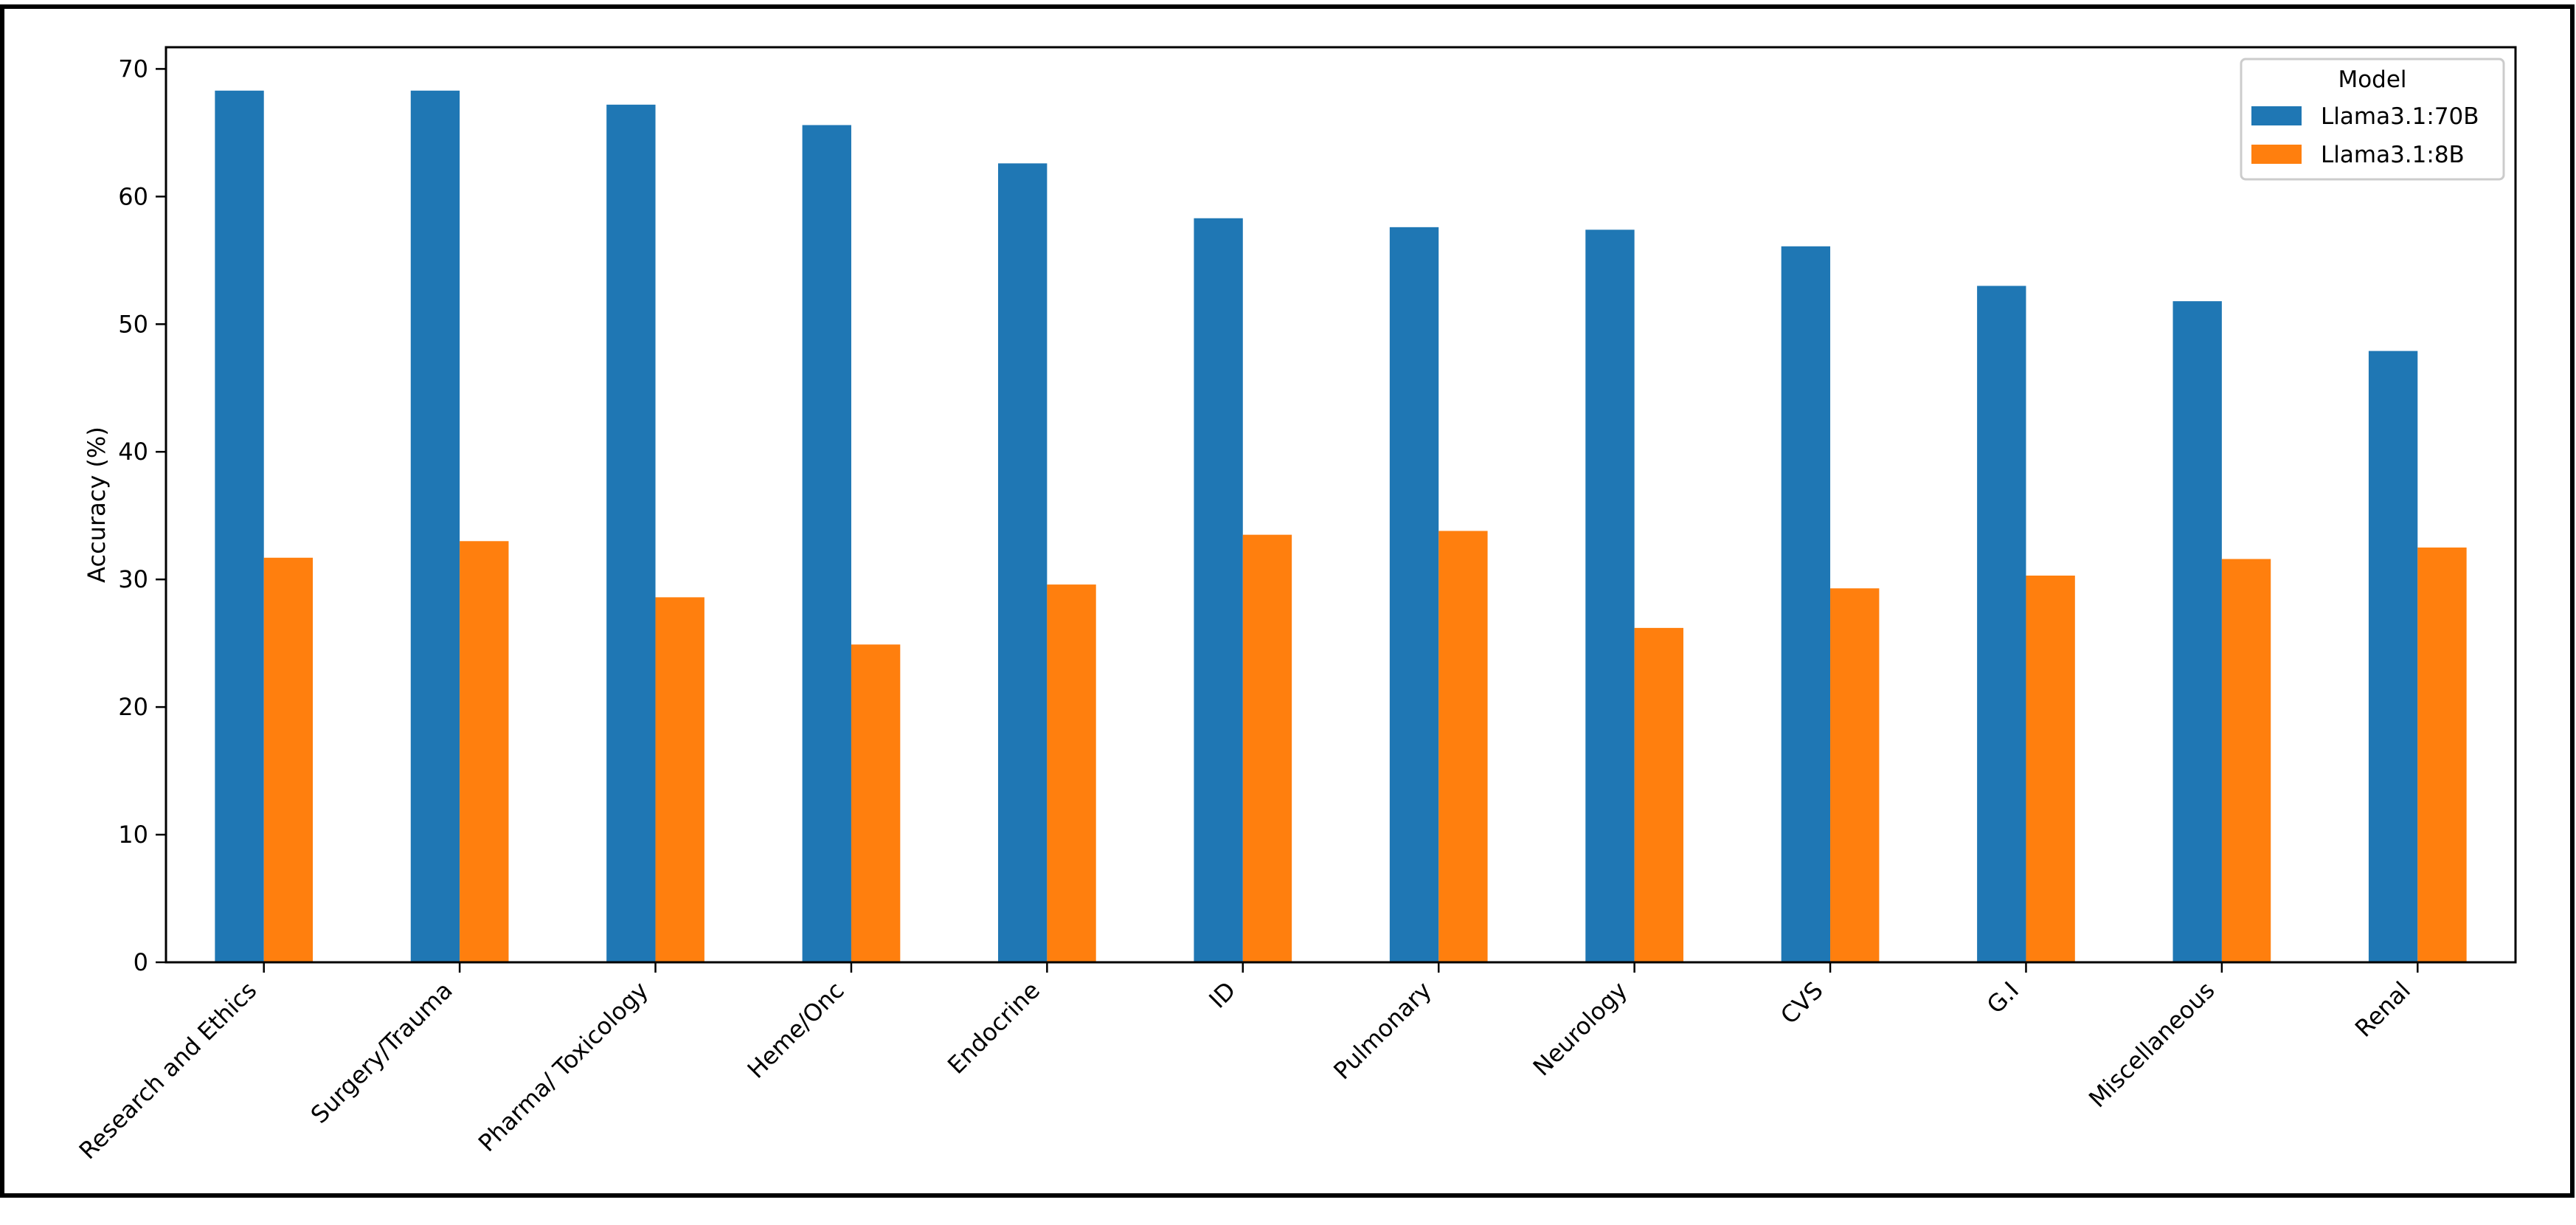  I want to click on bar-llama3-1-8b-renal, so click(2442, 754).